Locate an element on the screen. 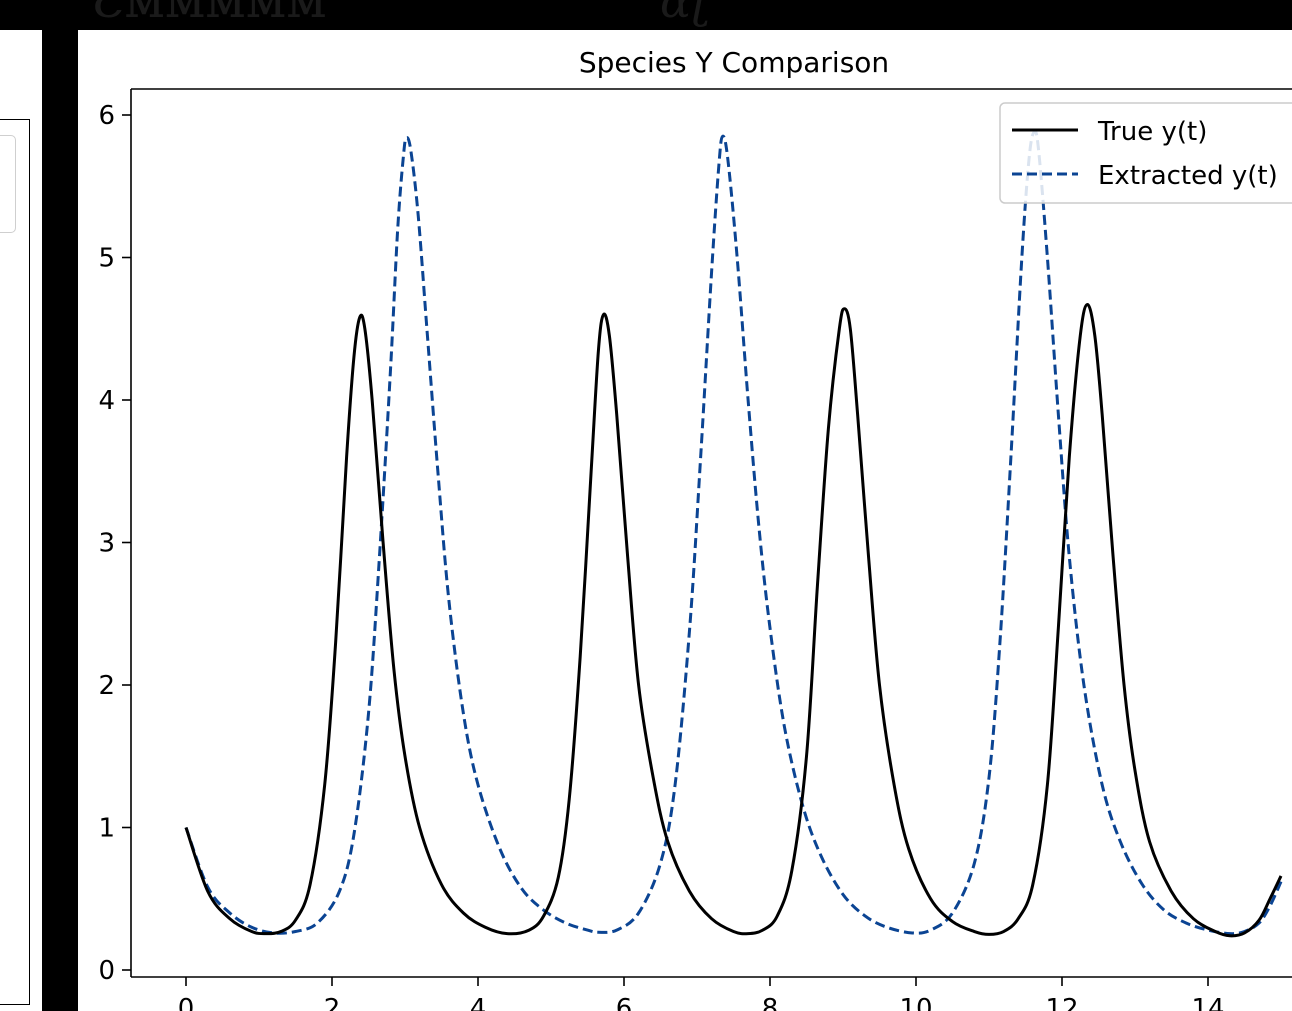 The image size is (1292, 1011). y-tick-label: 3 is located at coordinates (106, 544).